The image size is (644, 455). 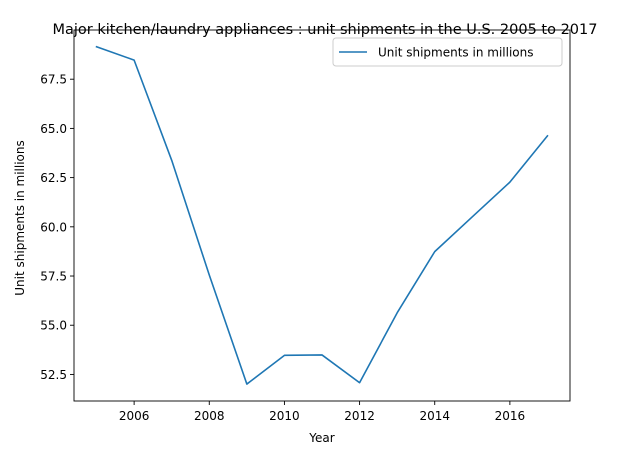 I want to click on x-tick-label: 2008, so click(x=209, y=416).